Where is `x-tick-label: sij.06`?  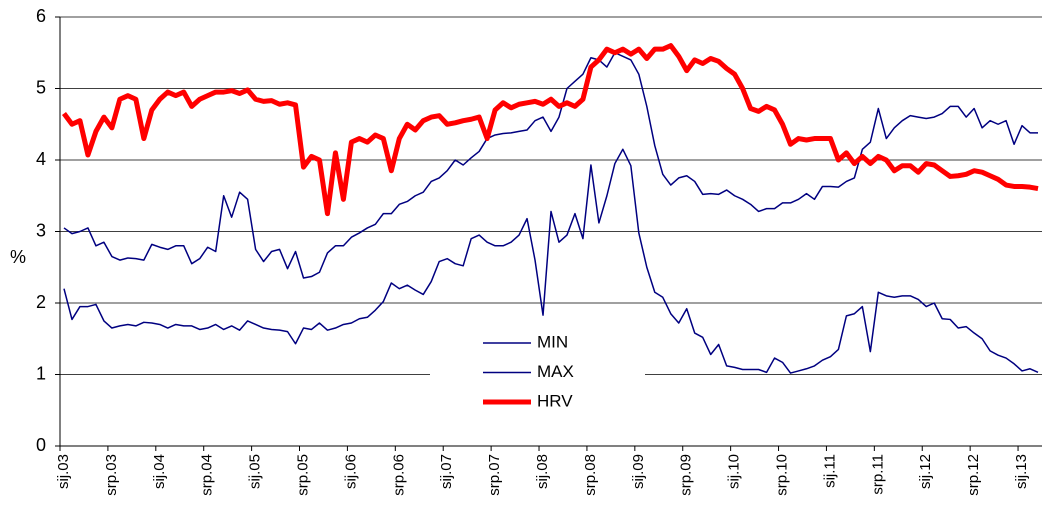
x-tick-label: sij.06 is located at coordinates (350, 471).